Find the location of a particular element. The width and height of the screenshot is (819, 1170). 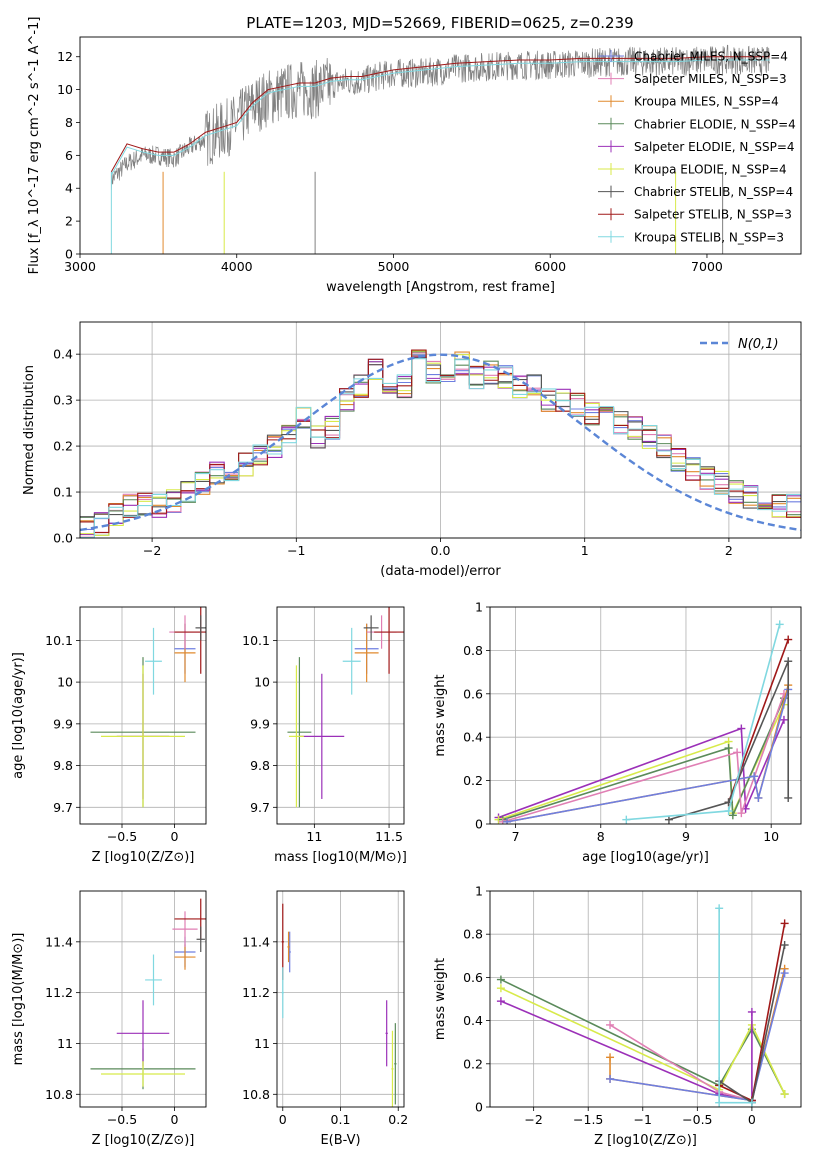

y-tick-label: 0.3 is located at coordinates (63, 400).